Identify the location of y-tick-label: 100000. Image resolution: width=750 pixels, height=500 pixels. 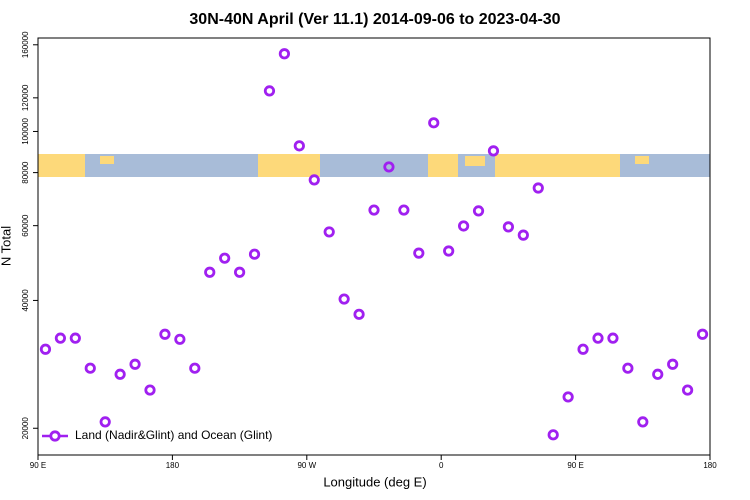
(25, 131).